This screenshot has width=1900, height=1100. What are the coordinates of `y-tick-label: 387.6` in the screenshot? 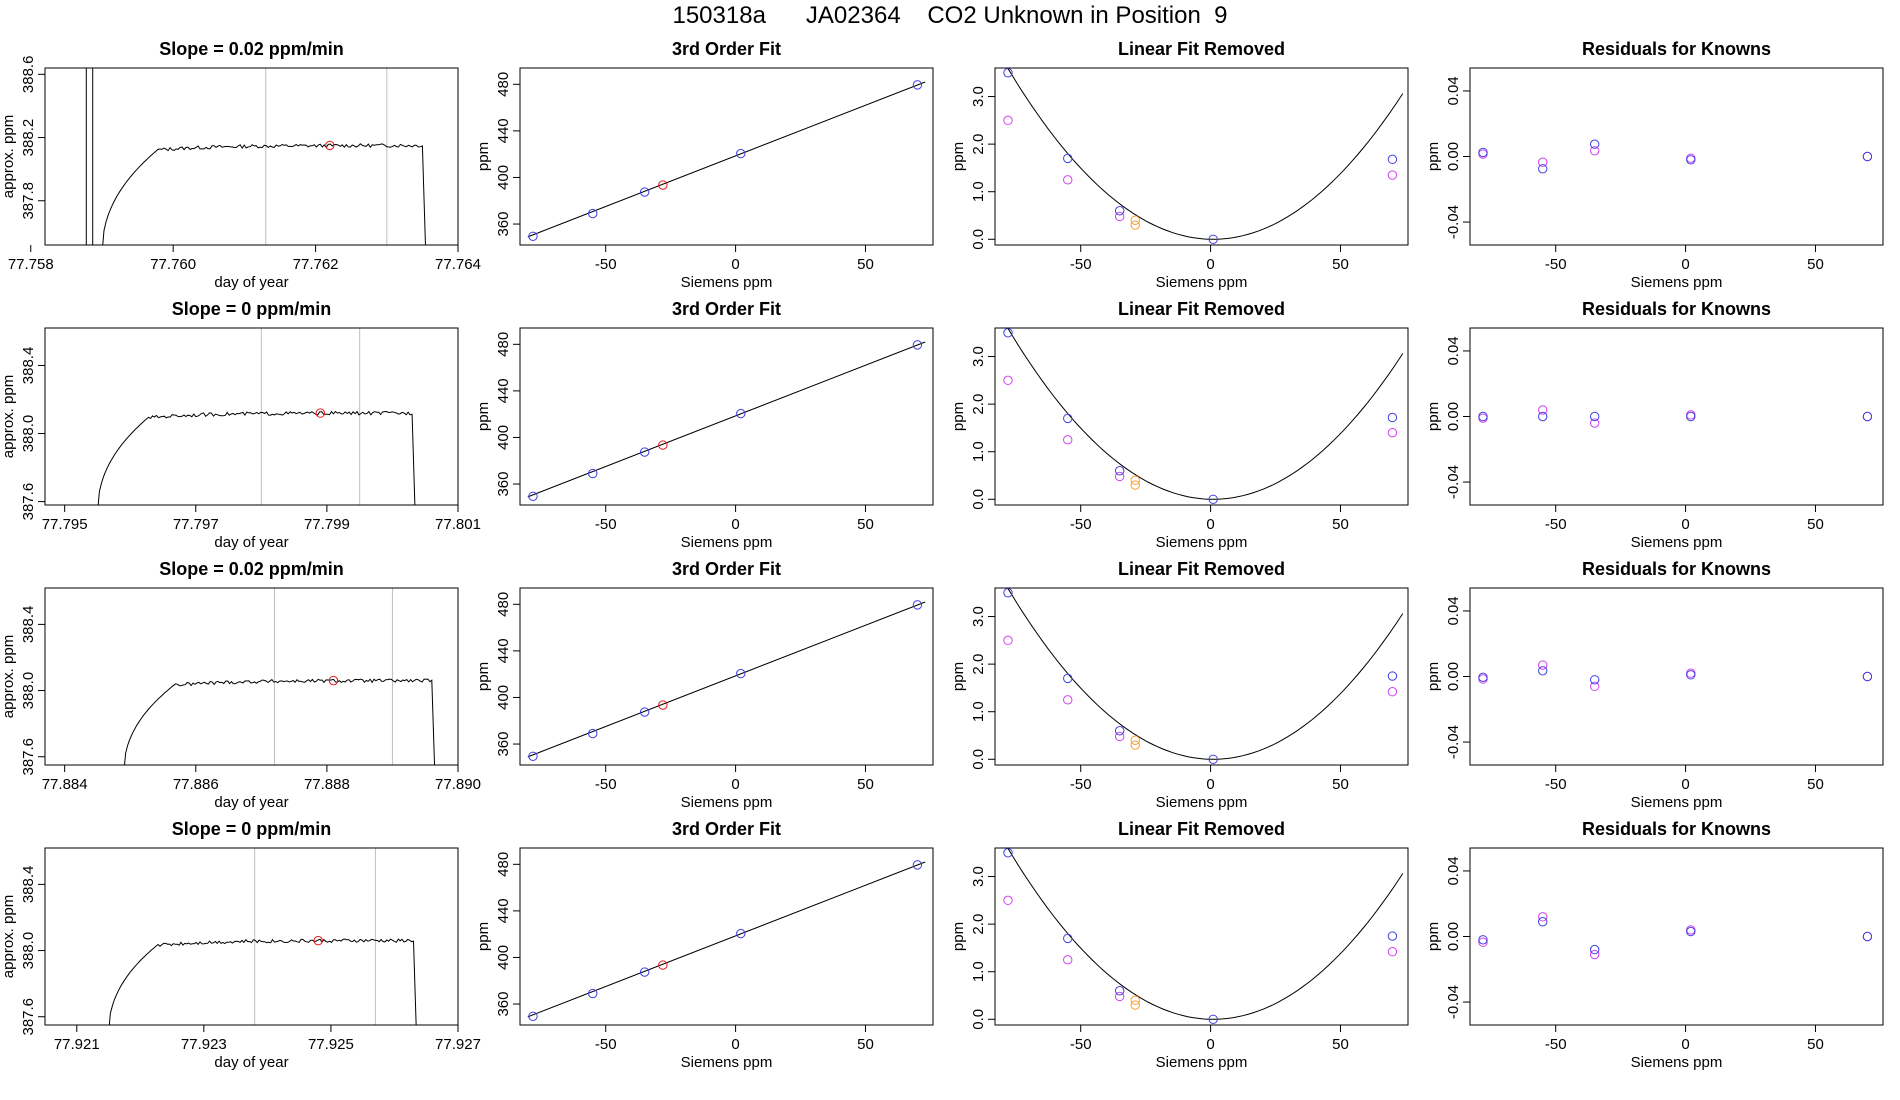 It's located at (28, 502).